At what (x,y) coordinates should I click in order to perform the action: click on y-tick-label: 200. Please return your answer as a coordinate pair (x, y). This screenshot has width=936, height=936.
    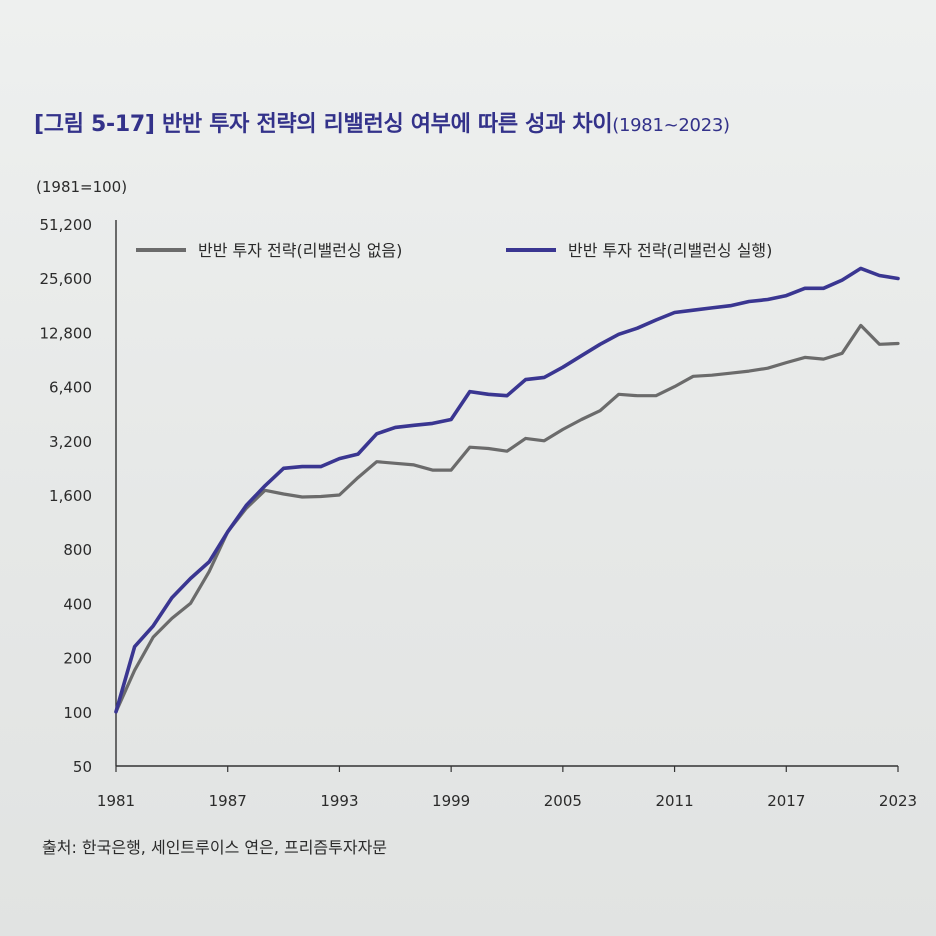
    Looking at the image, I should click on (77, 659).